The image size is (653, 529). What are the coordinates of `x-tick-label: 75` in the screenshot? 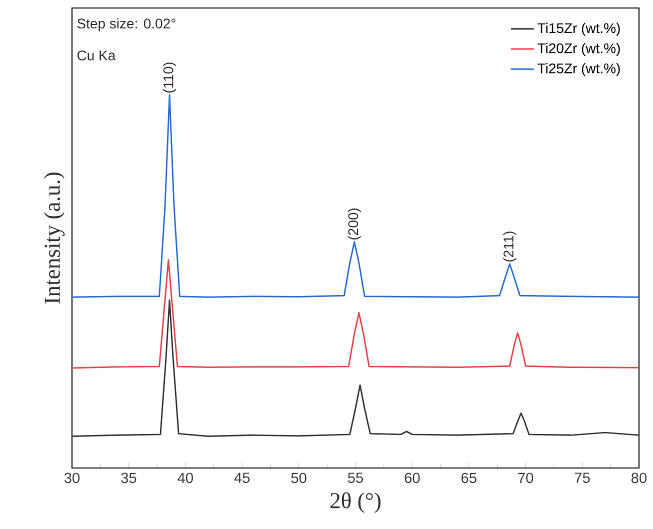 It's located at (582, 477).